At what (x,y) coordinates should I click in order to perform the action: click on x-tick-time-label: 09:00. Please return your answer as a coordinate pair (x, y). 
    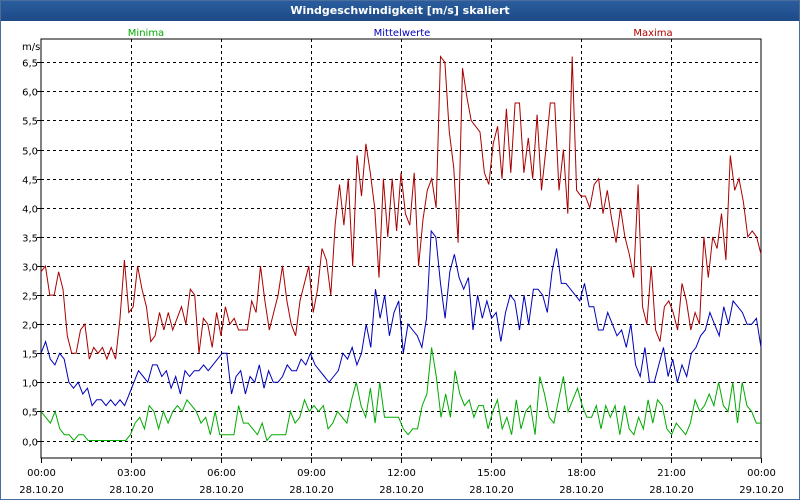
    Looking at the image, I should click on (311, 473).